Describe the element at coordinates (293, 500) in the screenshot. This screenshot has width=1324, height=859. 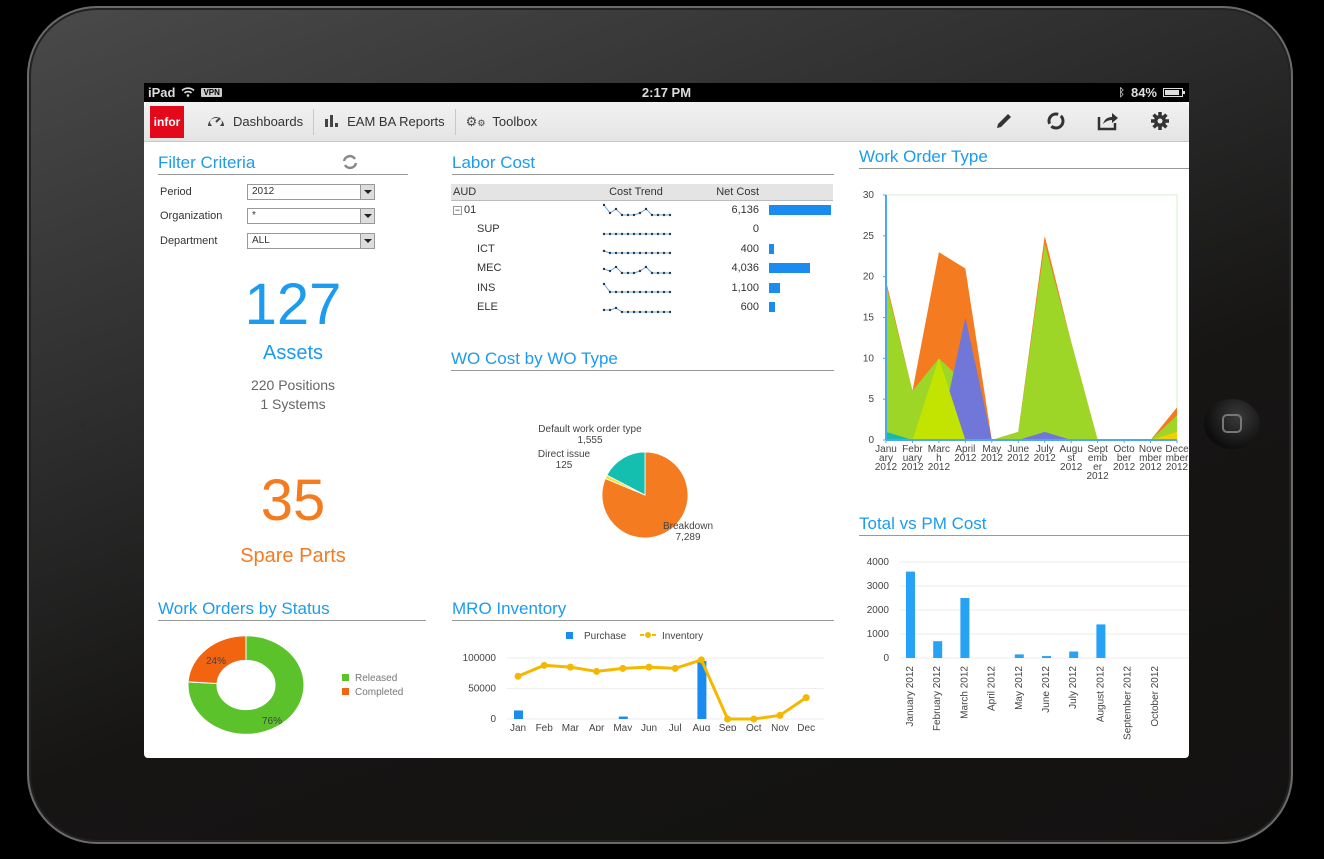
I see `spare-parts-count: 35` at that location.